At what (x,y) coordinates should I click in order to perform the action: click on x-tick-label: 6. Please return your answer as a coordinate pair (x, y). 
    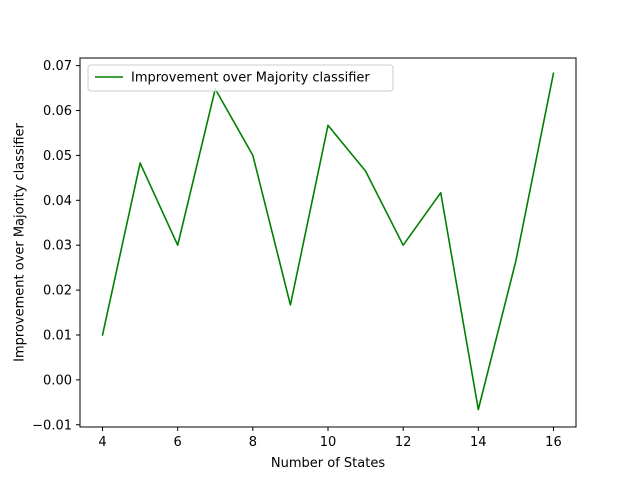
    Looking at the image, I should click on (178, 442).